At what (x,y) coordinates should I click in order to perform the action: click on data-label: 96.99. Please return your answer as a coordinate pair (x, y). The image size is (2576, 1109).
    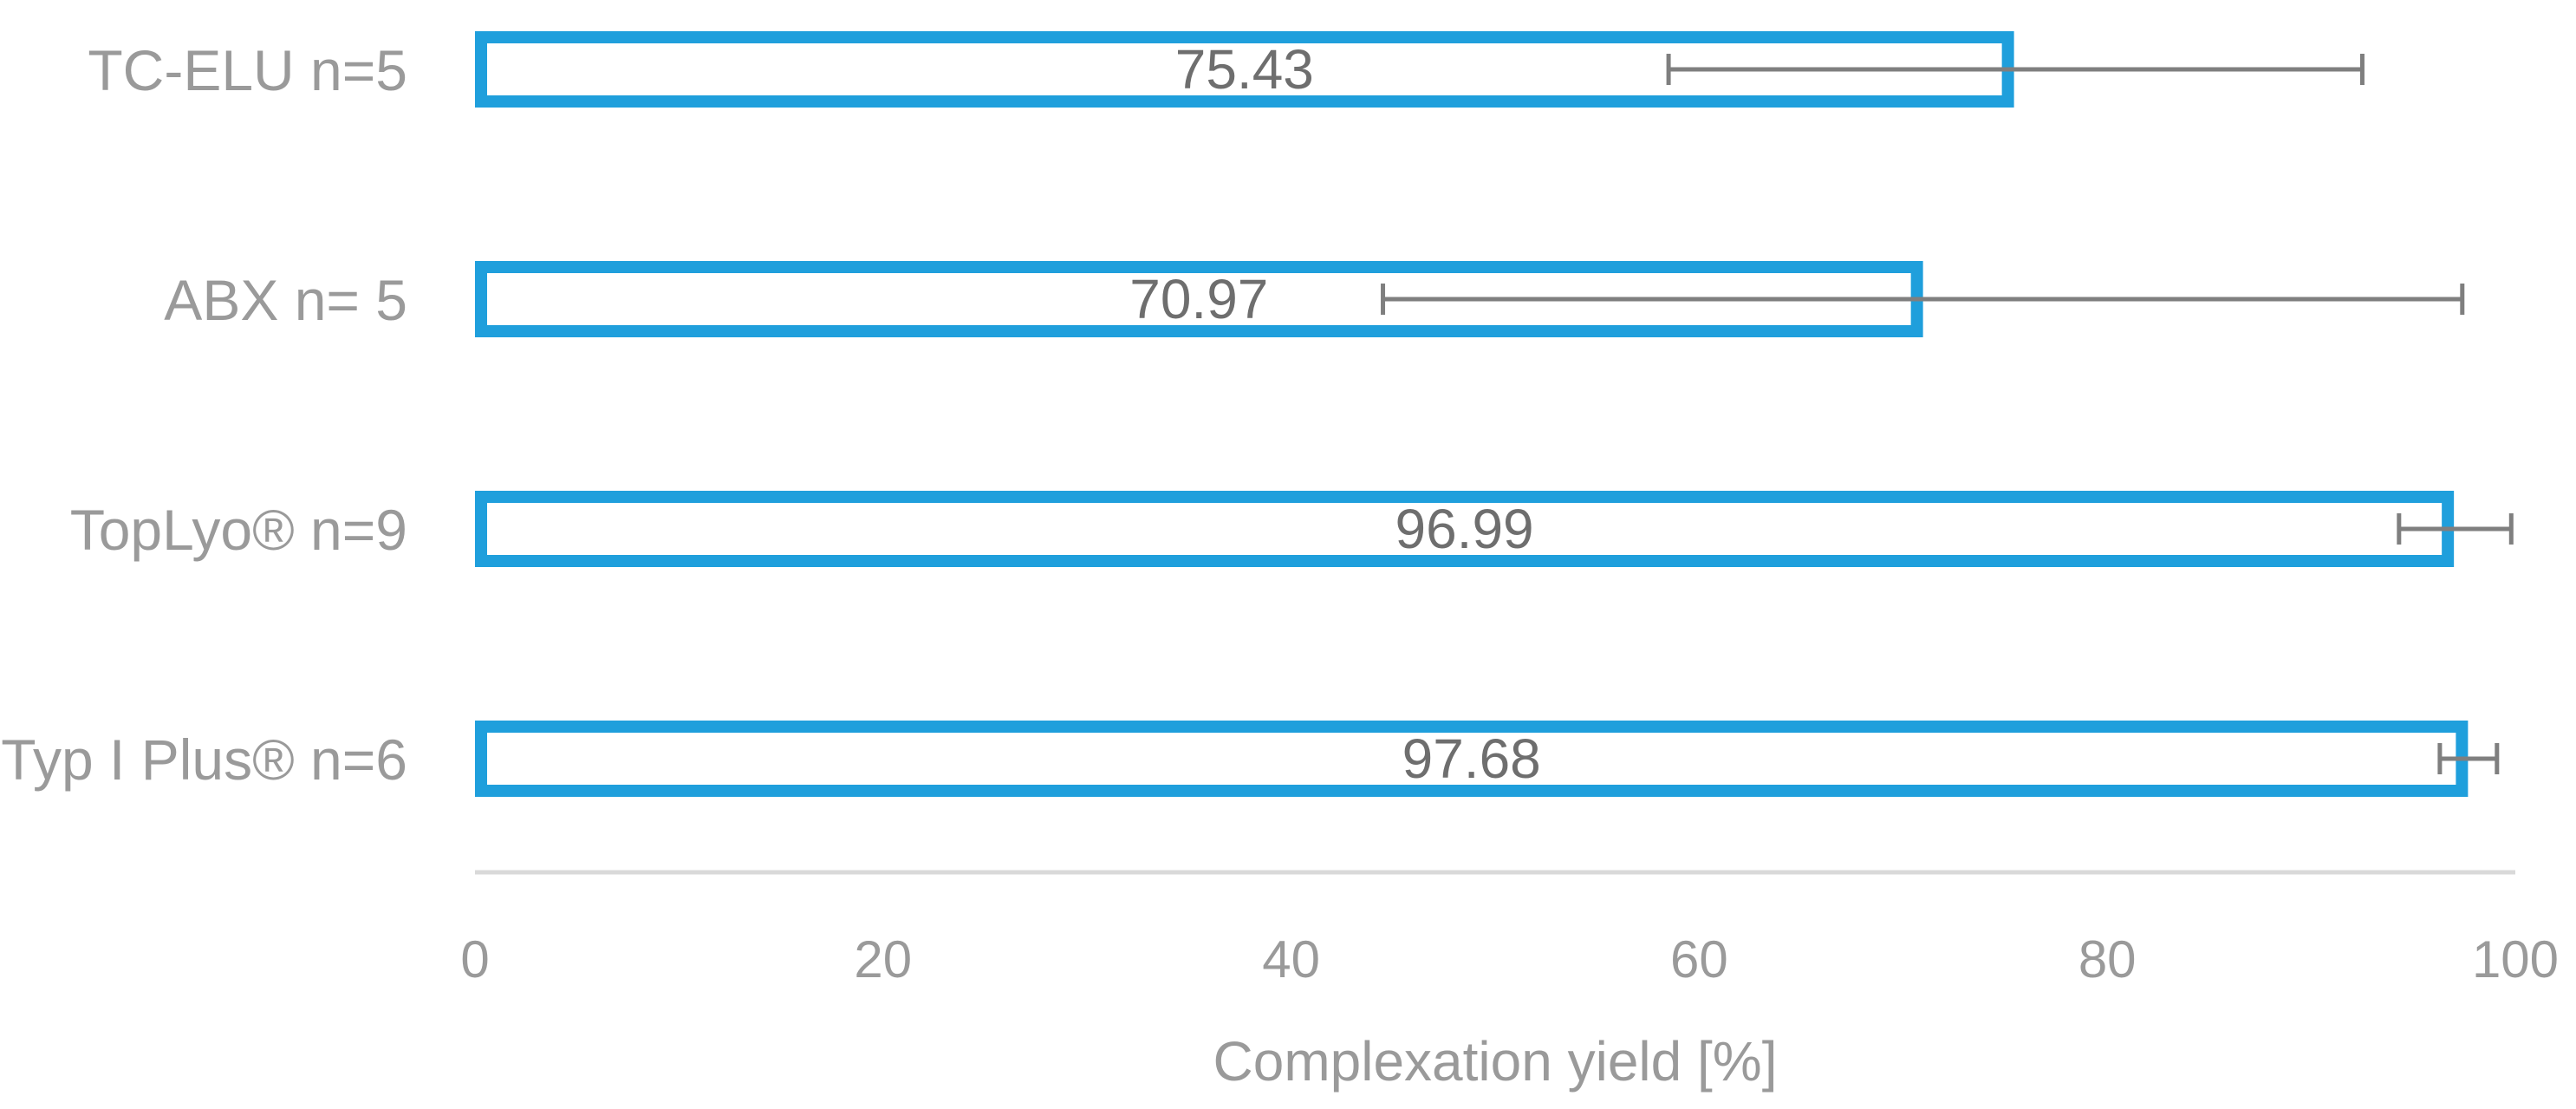
    Looking at the image, I should click on (1464, 529).